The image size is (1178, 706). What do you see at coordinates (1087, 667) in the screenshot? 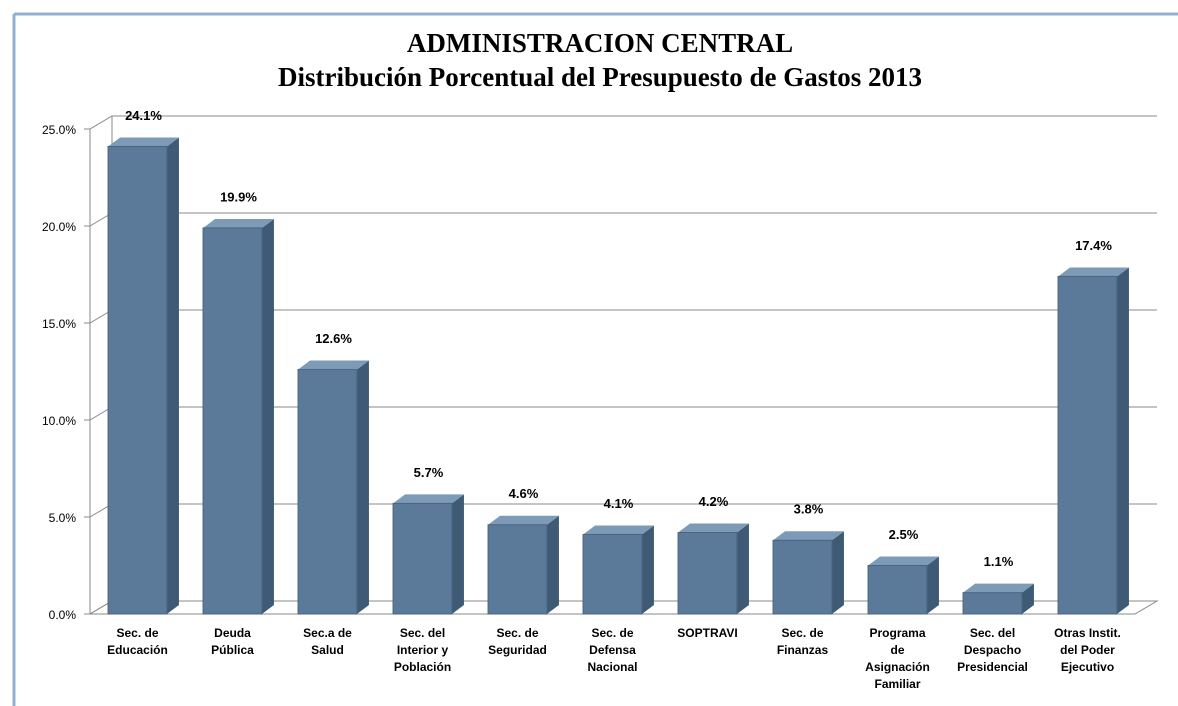
I see `x-tick-label: Ejecutivo` at bounding box center [1087, 667].